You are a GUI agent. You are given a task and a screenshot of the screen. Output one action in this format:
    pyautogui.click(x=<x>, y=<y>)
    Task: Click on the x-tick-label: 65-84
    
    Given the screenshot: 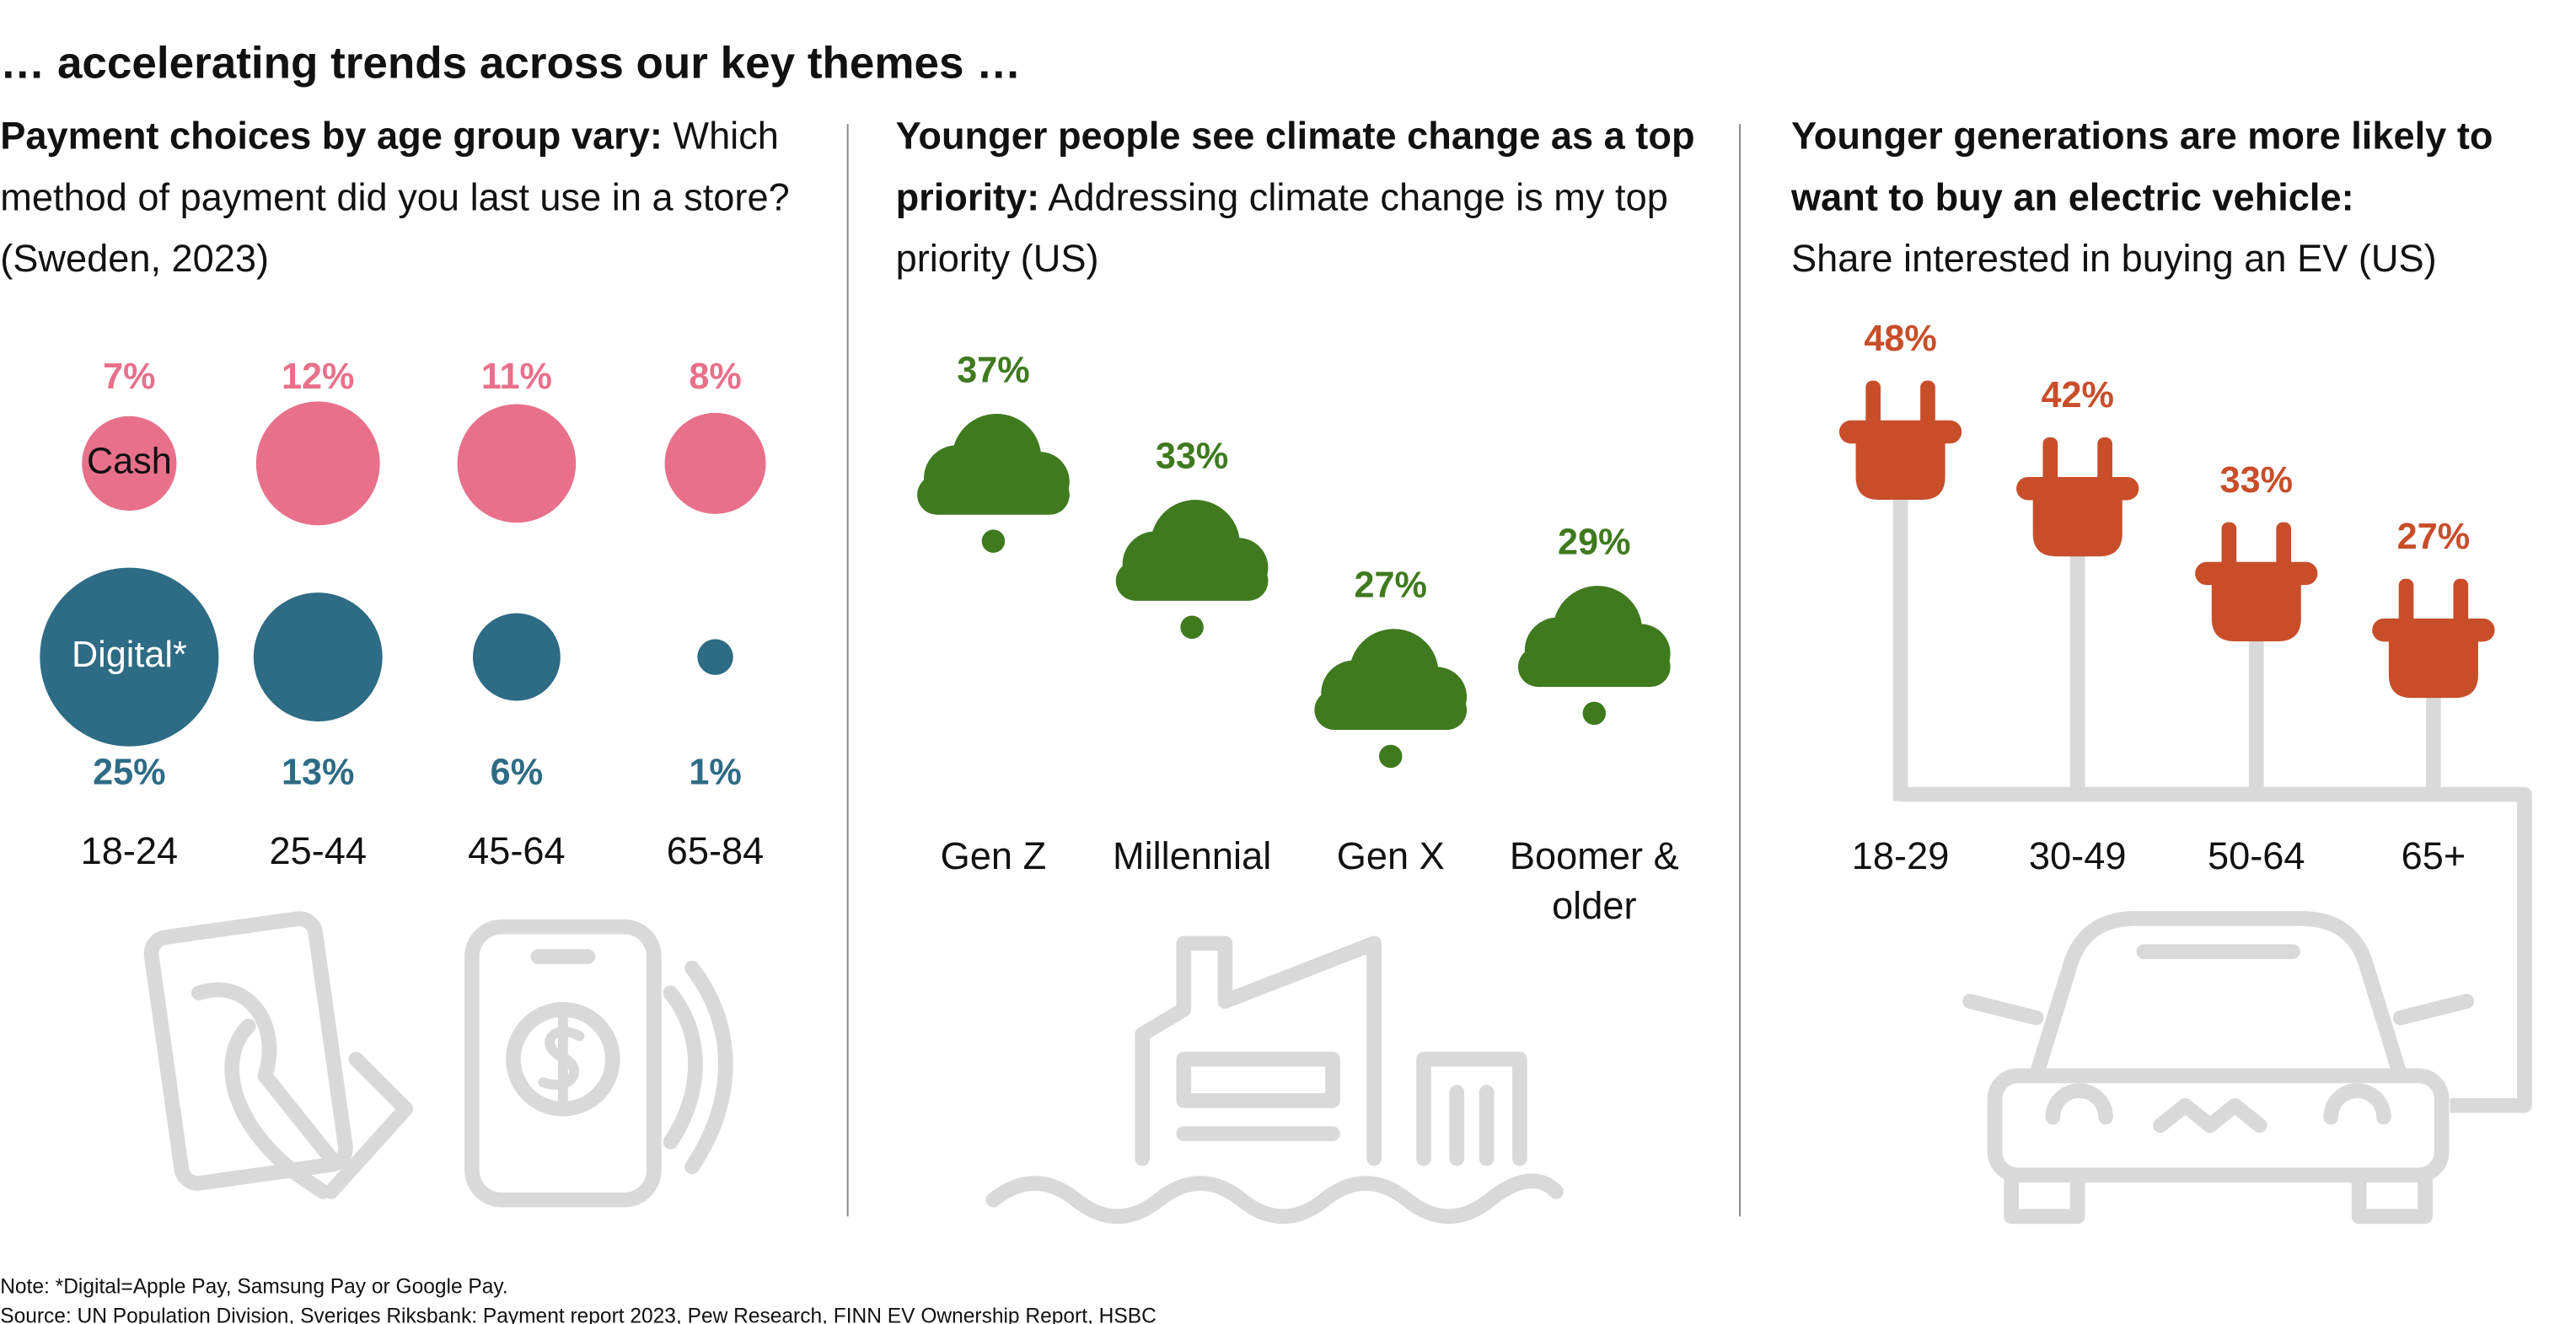 What is the action you would take?
    pyautogui.click(x=715, y=850)
    